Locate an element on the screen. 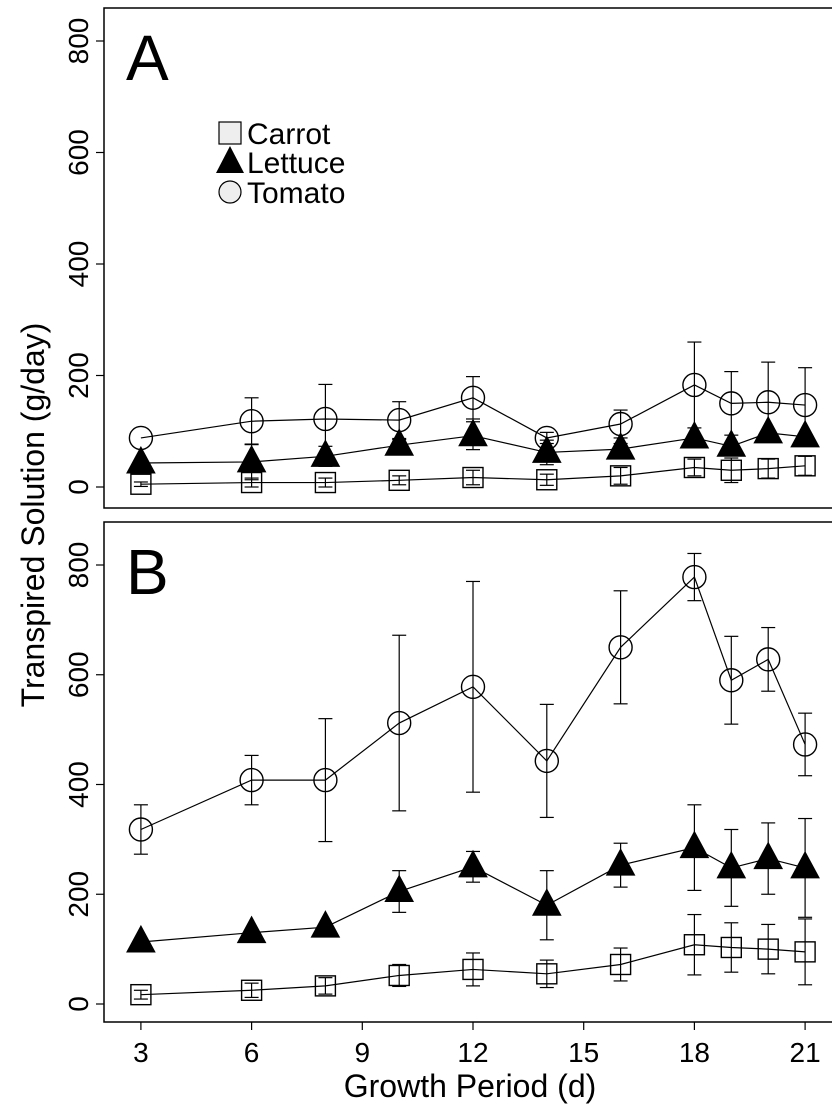 This screenshot has height=1113, width=832. x-axis-title: Growth Period (d) is located at coordinates (470, 1086).